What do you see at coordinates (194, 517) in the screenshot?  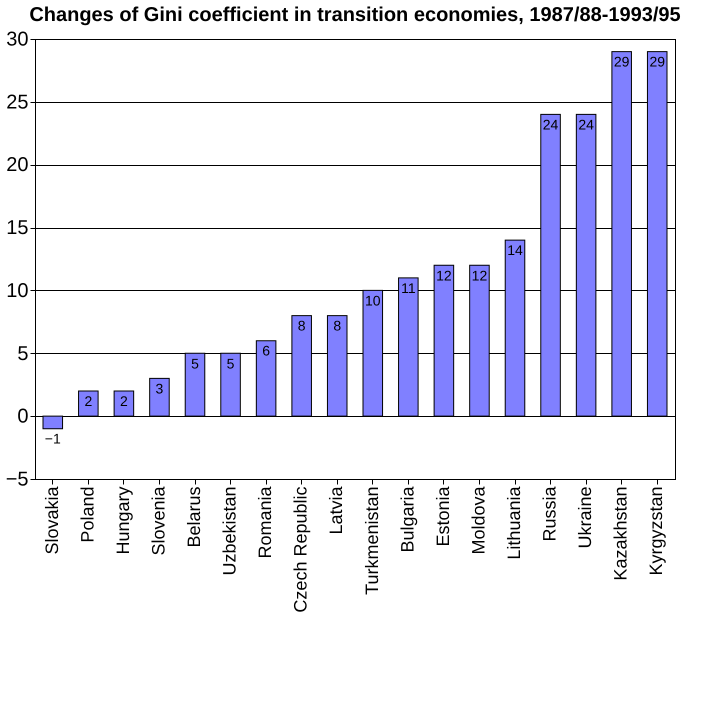 I see `x-tick-label: Belarus` at bounding box center [194, 517].